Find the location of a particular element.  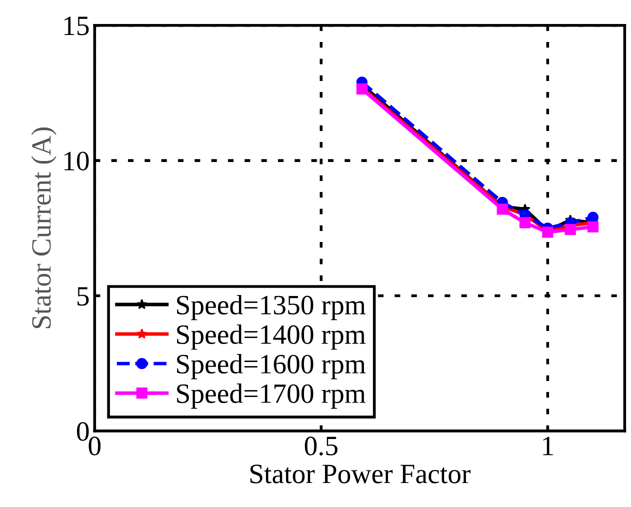

y-tick-label: 15 is located at coordinates (76, 26).